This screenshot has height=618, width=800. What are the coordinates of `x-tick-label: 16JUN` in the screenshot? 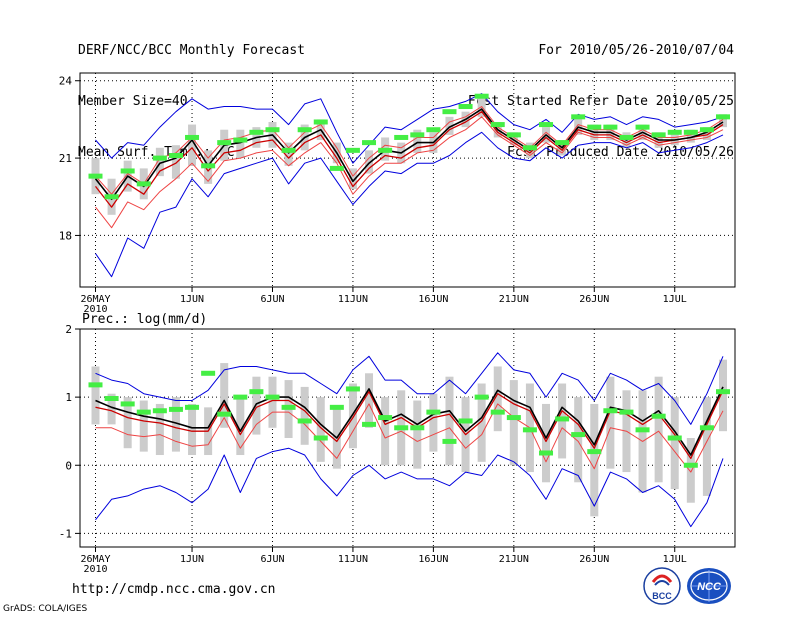 It's located at (433, 559).